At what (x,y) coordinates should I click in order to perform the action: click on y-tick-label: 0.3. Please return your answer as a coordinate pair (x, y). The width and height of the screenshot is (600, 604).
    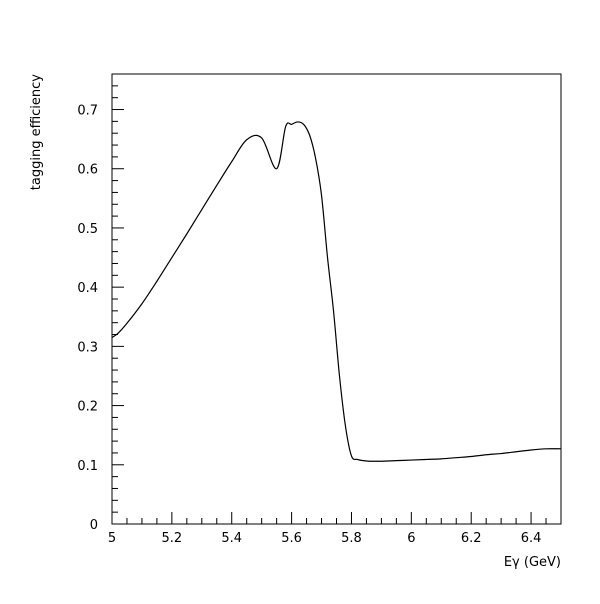
    Looking at the image, I should click on (87, 347).